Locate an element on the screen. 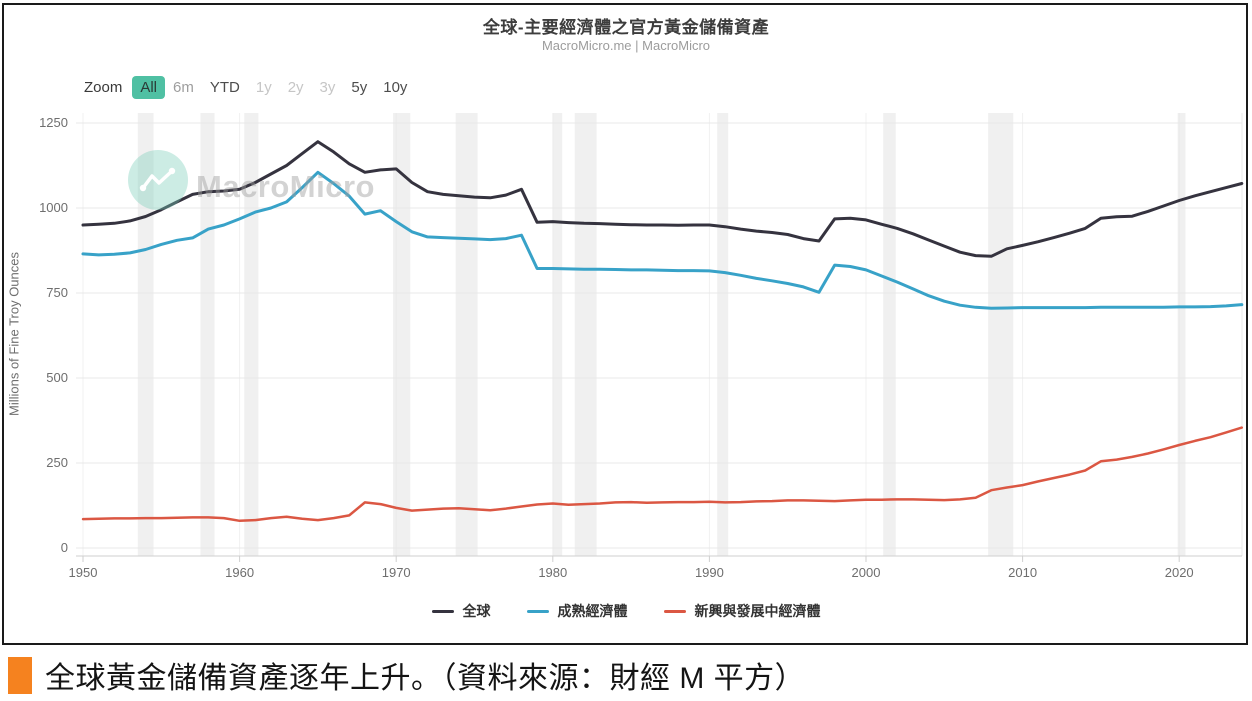 The height and width of the screenshot is (701, 1252). caption-text: 全球黃金儲備資產逐年上升。（資料來源：財經 M 平方） is located at coordinates (425, 678).